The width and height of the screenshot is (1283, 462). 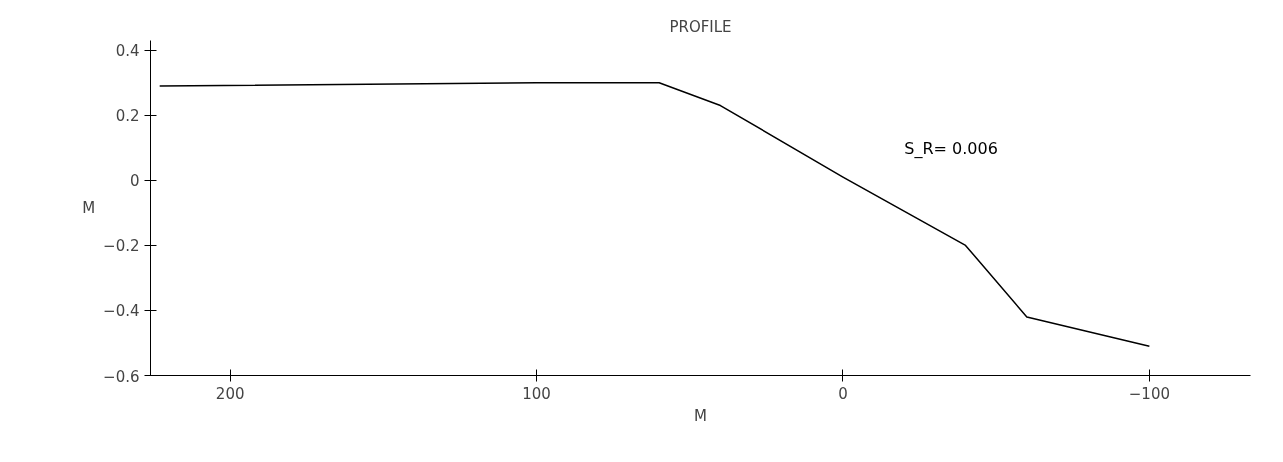 What do you see at coordinates (230, 393) in the screenshot?
I see `x-tick-label: 200` at bounding box center [230, 393].